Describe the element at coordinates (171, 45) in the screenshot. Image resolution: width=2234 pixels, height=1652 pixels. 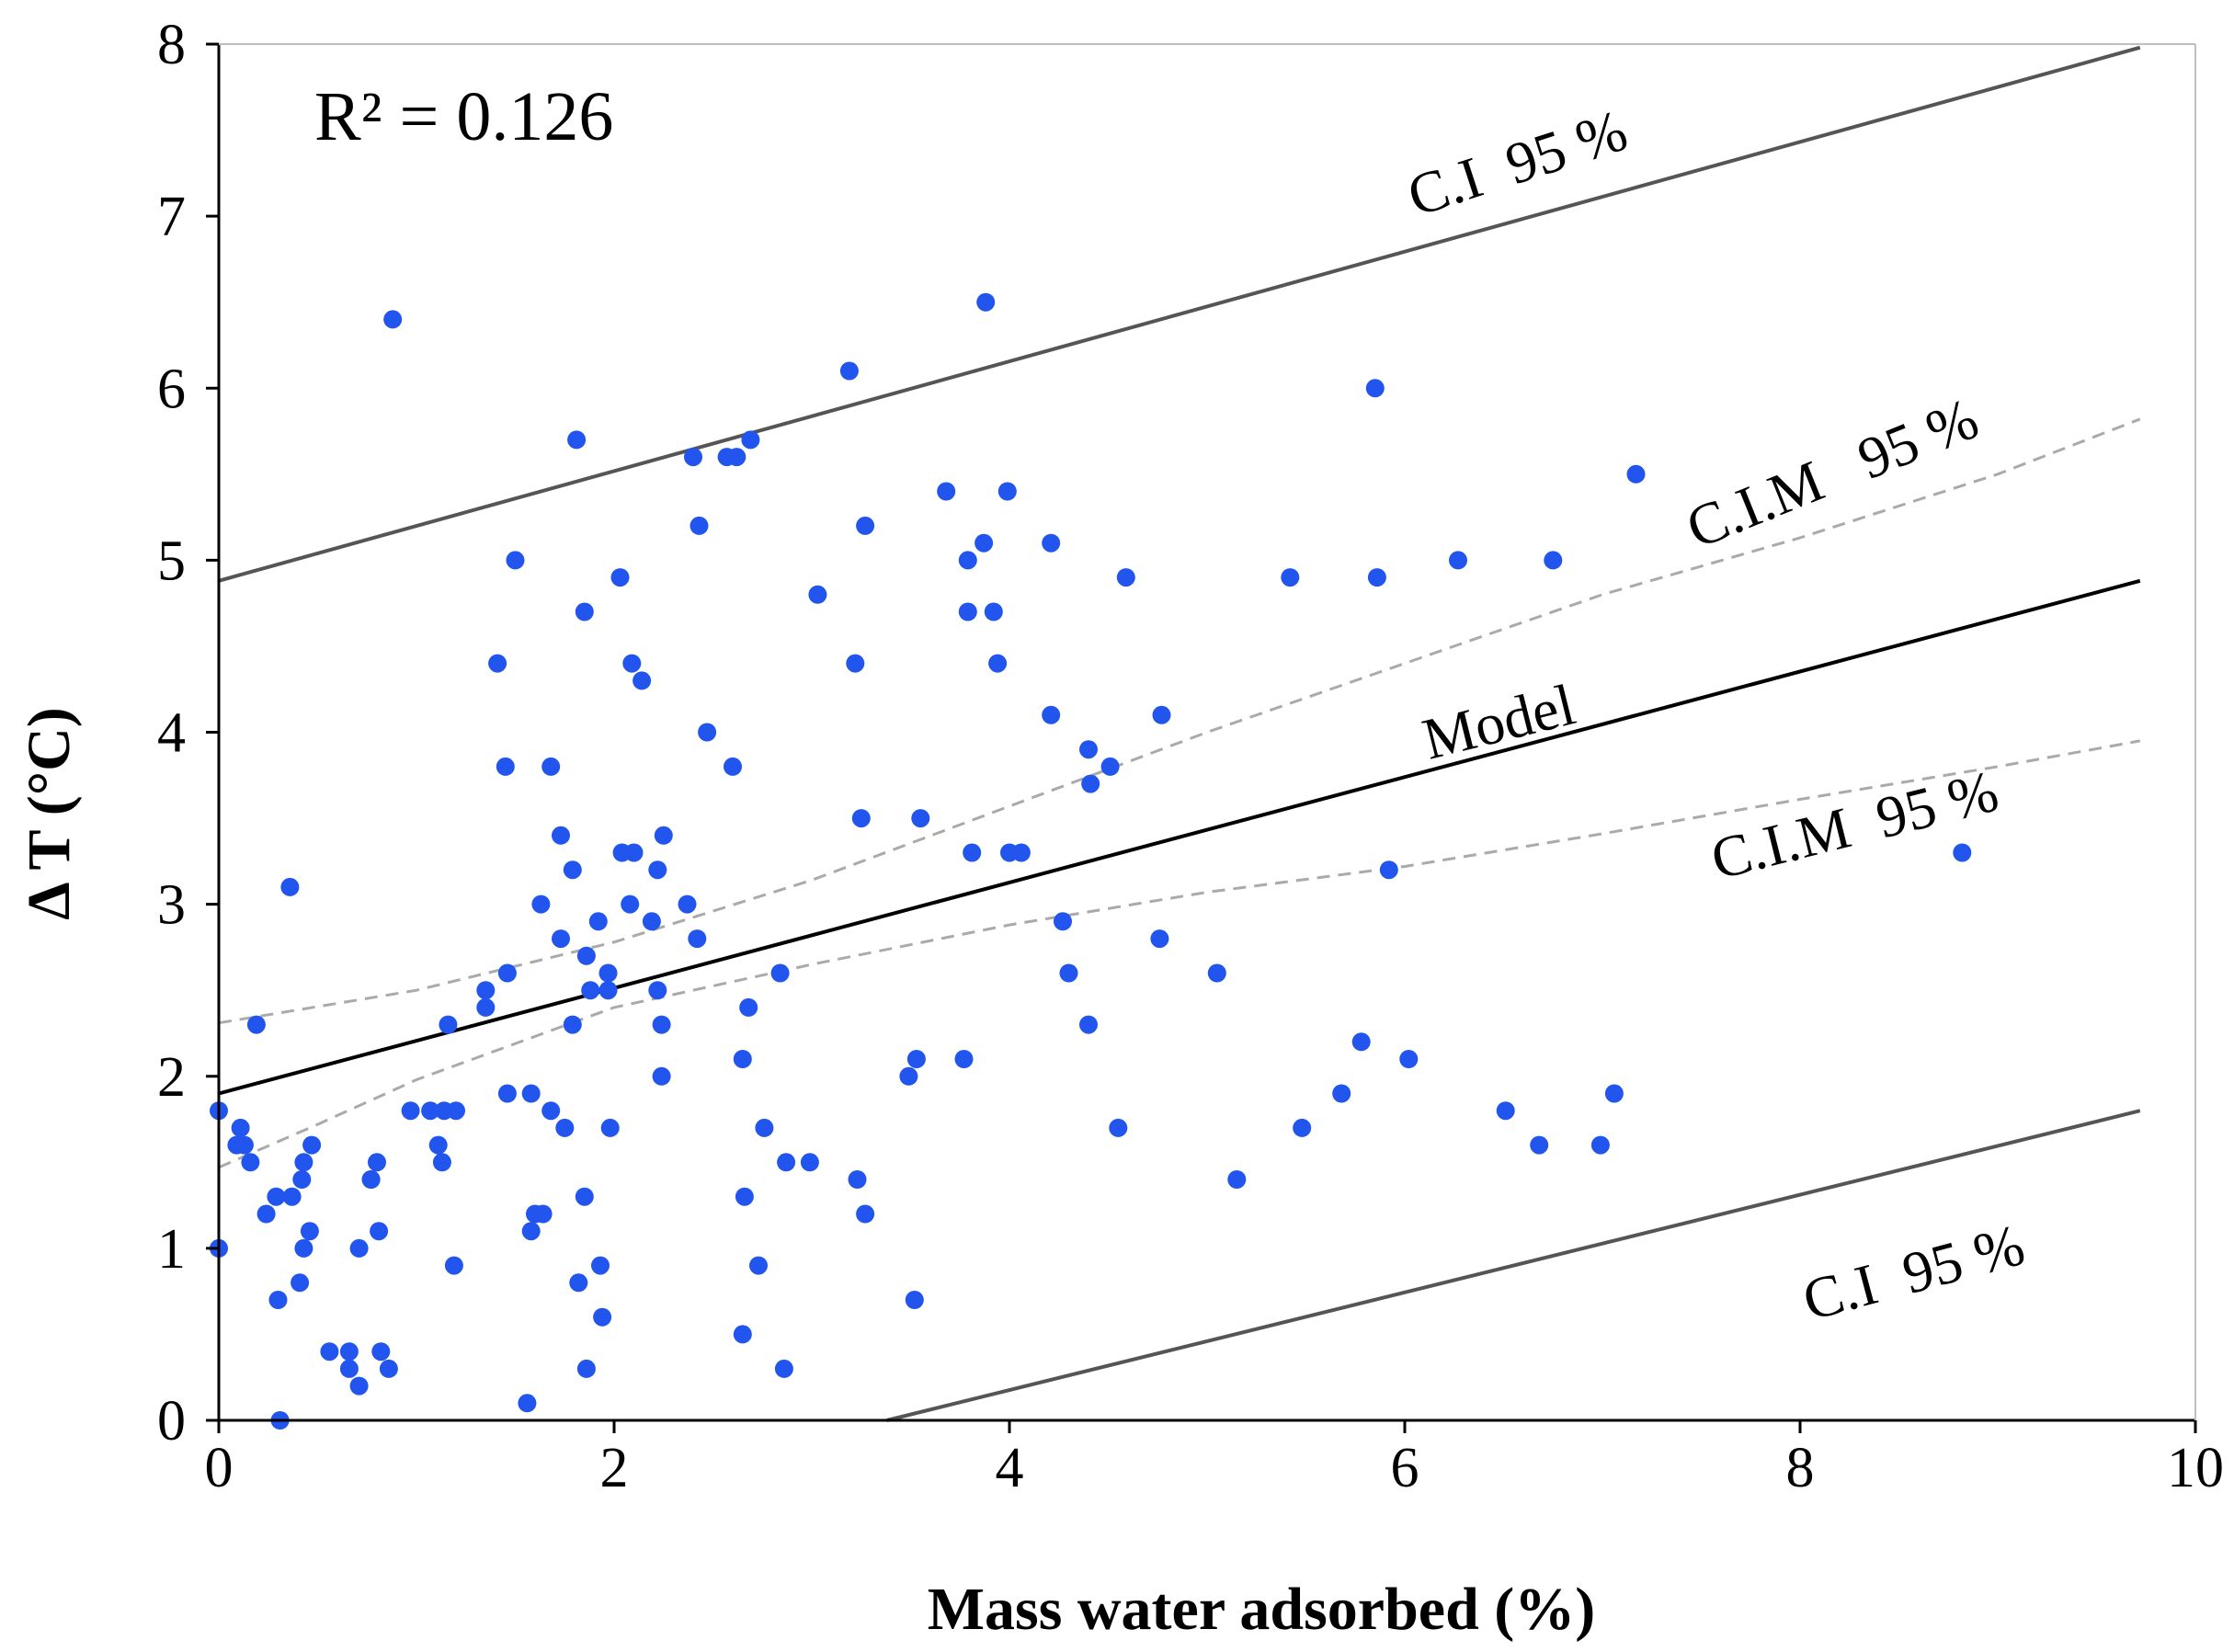
I see `y-tick-label: 8` at that location.